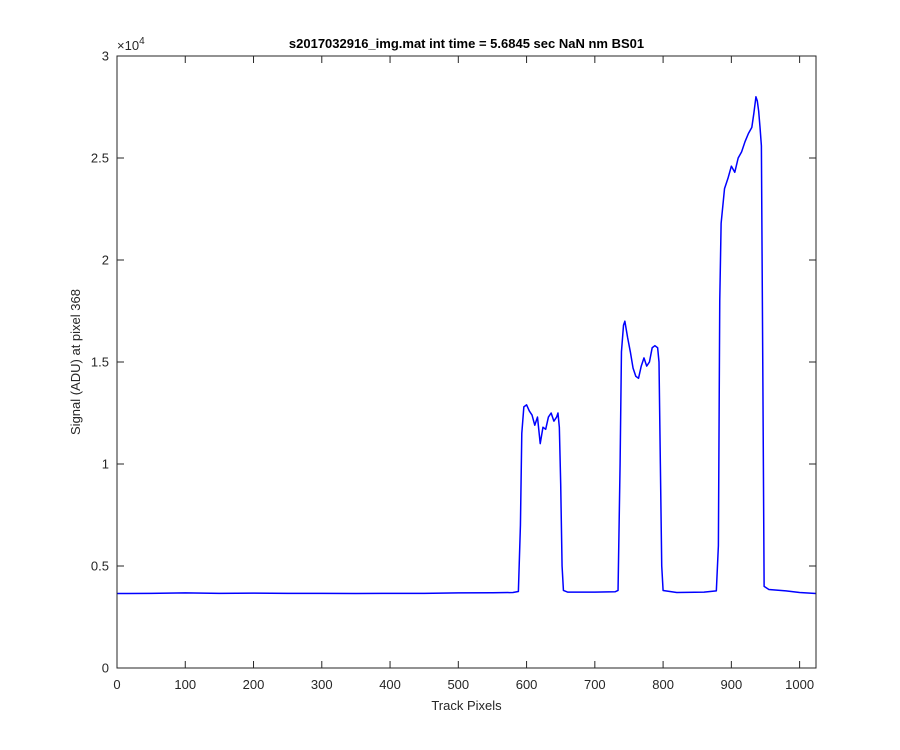  I want to click on x-tick-label: 900, so click(732, 684).